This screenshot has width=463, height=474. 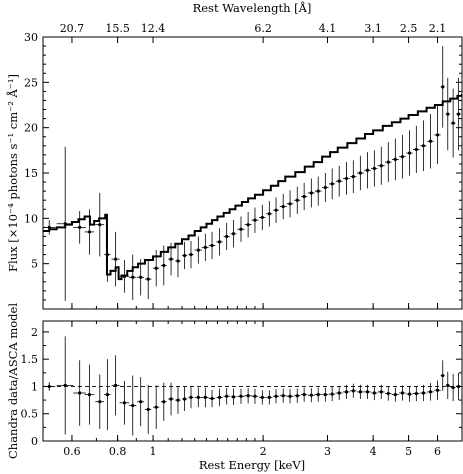 I want to click on wavelength-tick-label-7: 2.1, so click(x=438, y=28).